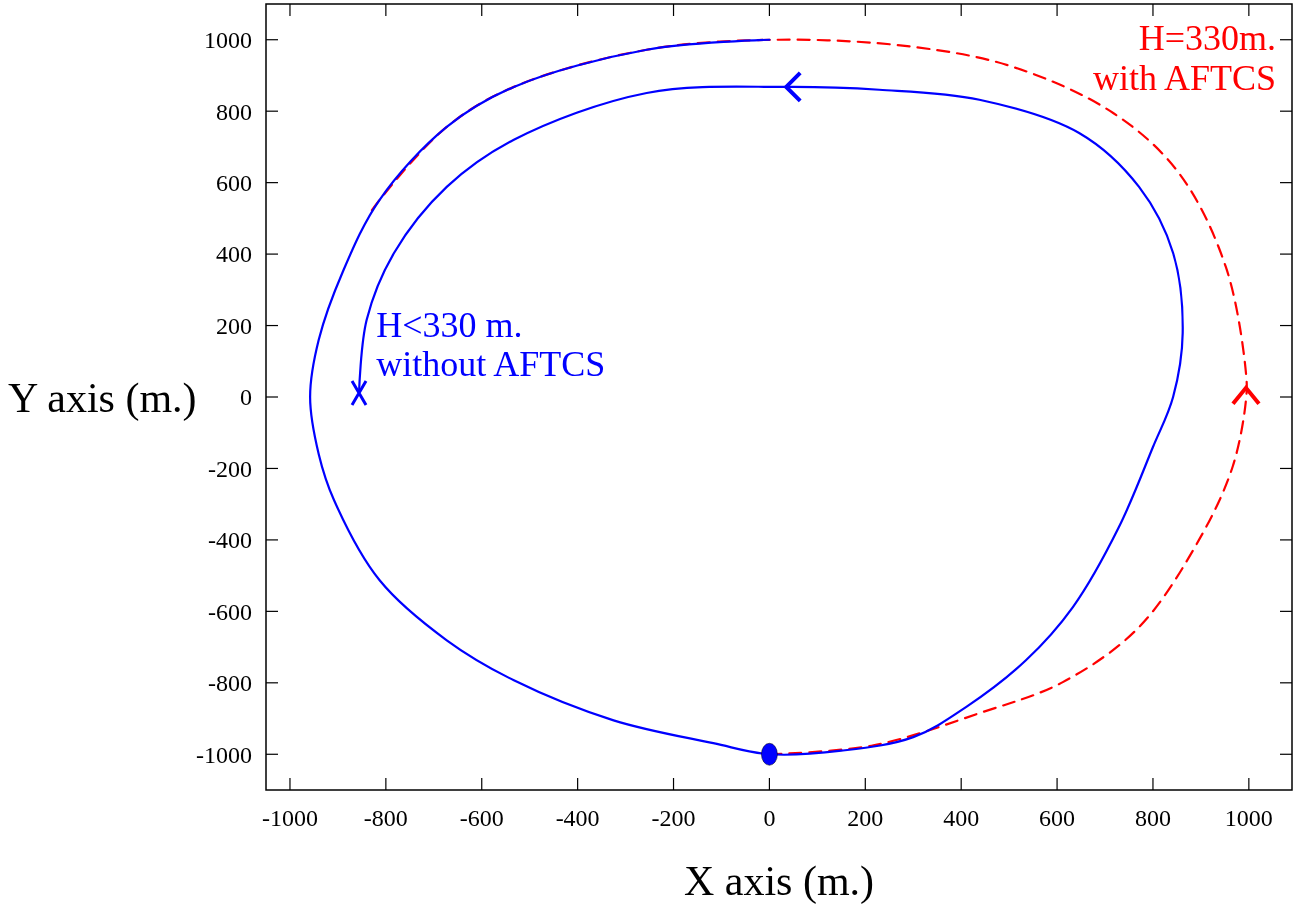 This screenshot has width=1297, height=909. I want to click on annotation: H=330m. with AFTCS, so click(1184, 58).